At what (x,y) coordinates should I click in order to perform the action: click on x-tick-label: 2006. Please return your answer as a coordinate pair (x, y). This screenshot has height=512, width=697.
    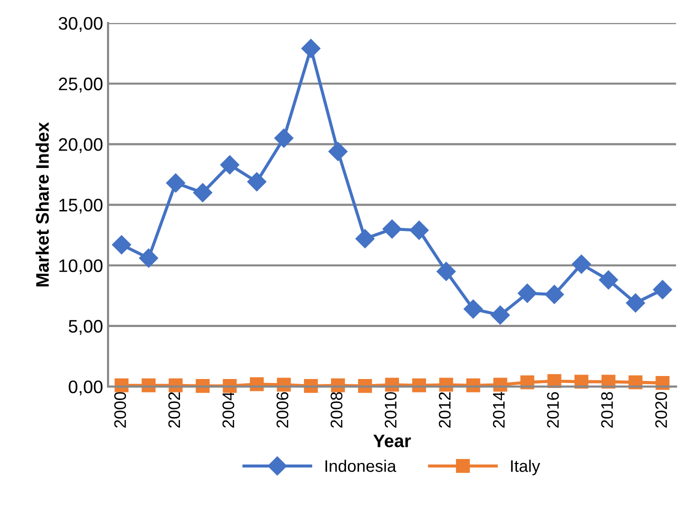
    Looking at the image, I should click on (282, 410).